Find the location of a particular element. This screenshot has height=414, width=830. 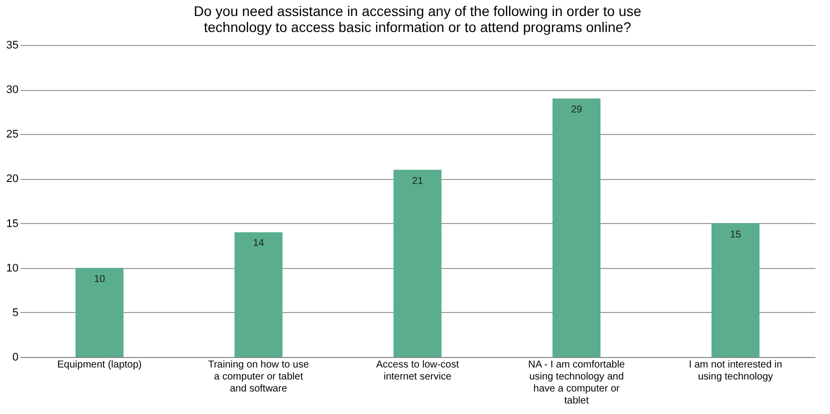

data-label: 14 is located at coordinates (258, 244).